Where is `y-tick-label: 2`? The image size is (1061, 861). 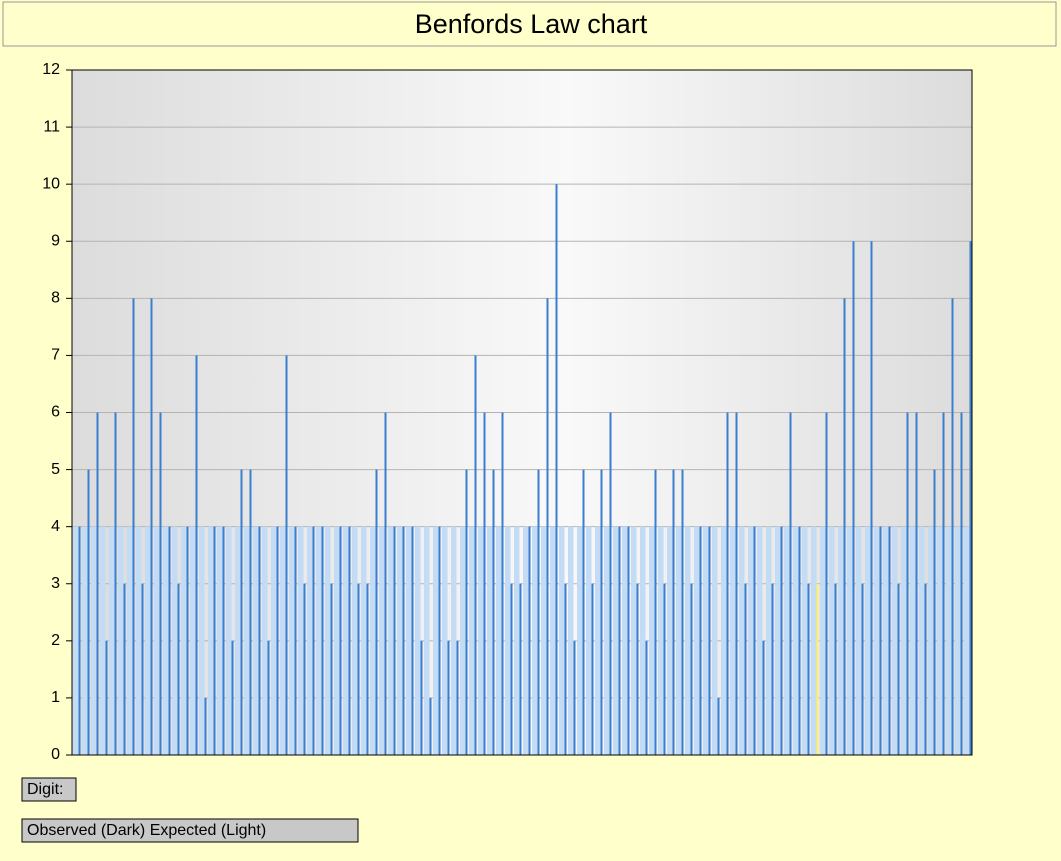 y-tick-label: 2 is located at coordinates (55, 640).